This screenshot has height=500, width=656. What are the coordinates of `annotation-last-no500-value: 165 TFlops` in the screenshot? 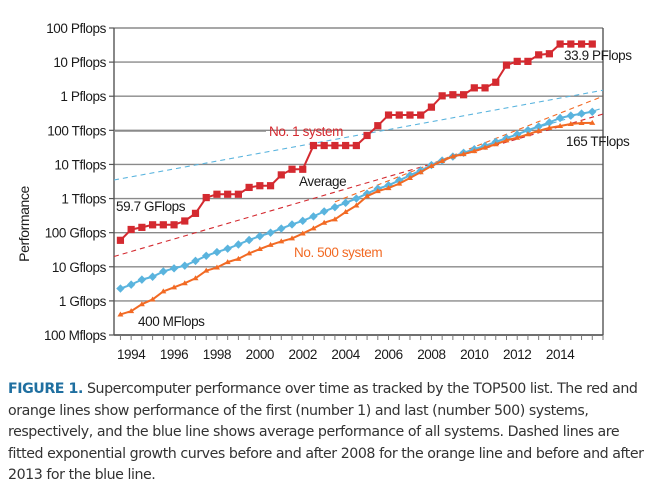 It's located at (598, 141).